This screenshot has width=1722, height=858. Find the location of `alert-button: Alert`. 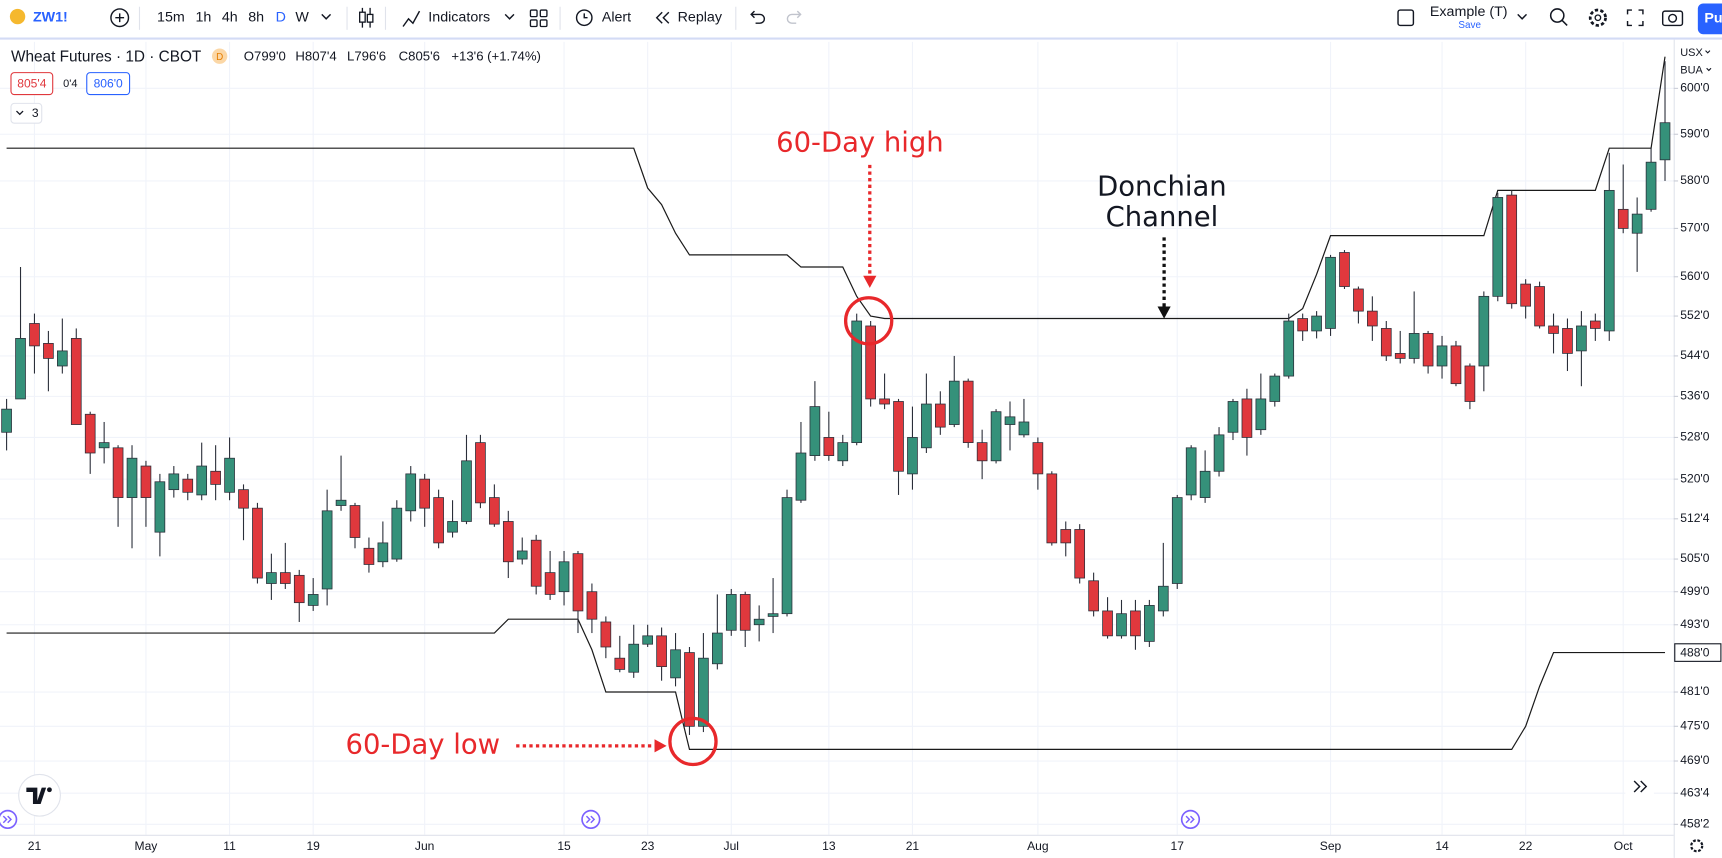

alert-button: Alert is located at coordinates (616, 17).